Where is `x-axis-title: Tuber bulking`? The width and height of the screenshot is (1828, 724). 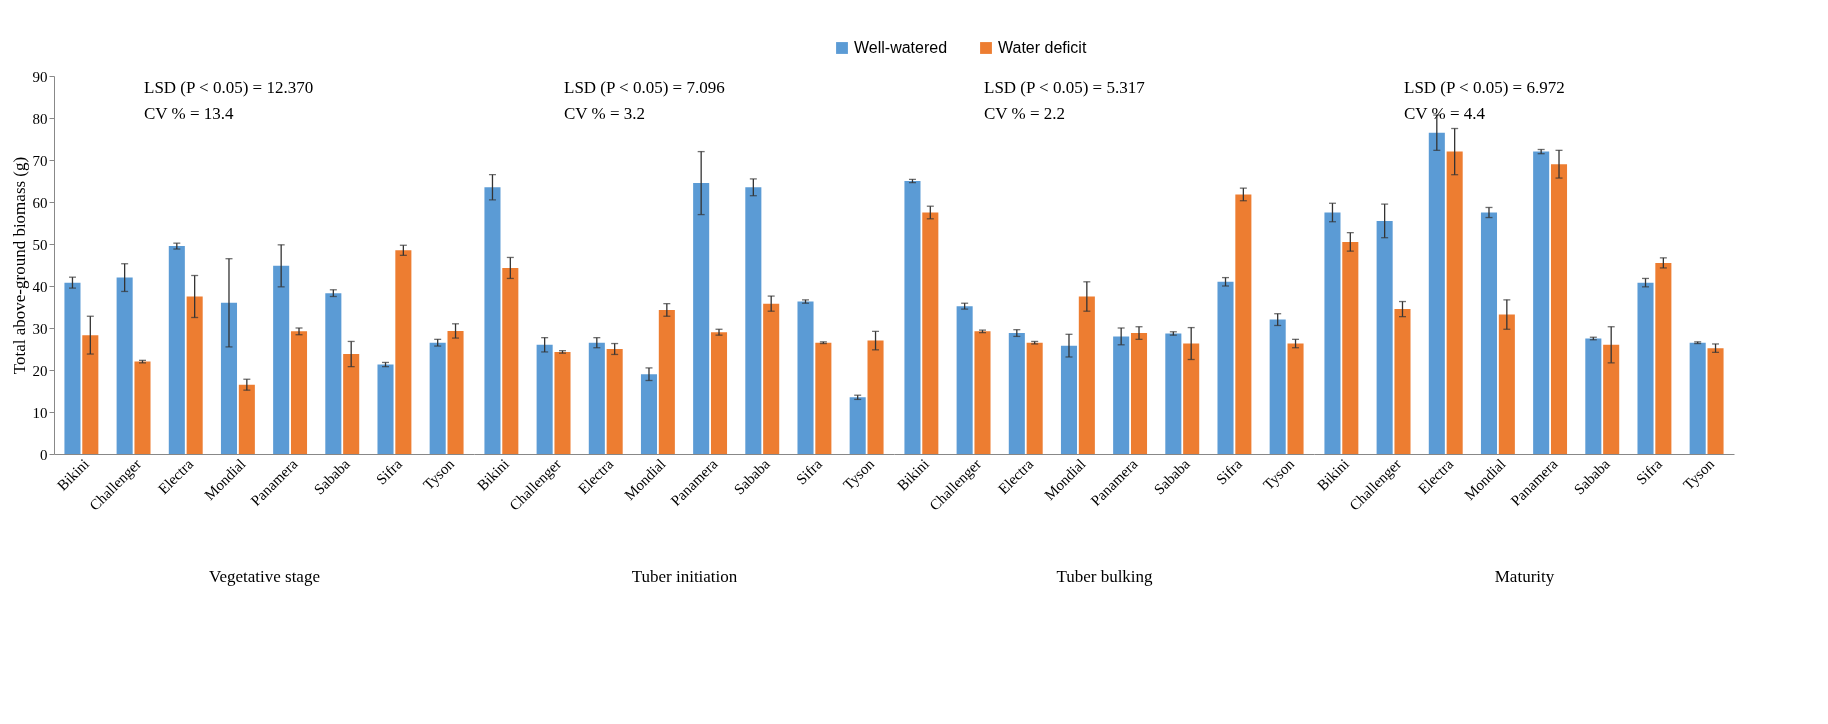
x-axis-title: Tuber bulking is located at coordinates (1105, 576).